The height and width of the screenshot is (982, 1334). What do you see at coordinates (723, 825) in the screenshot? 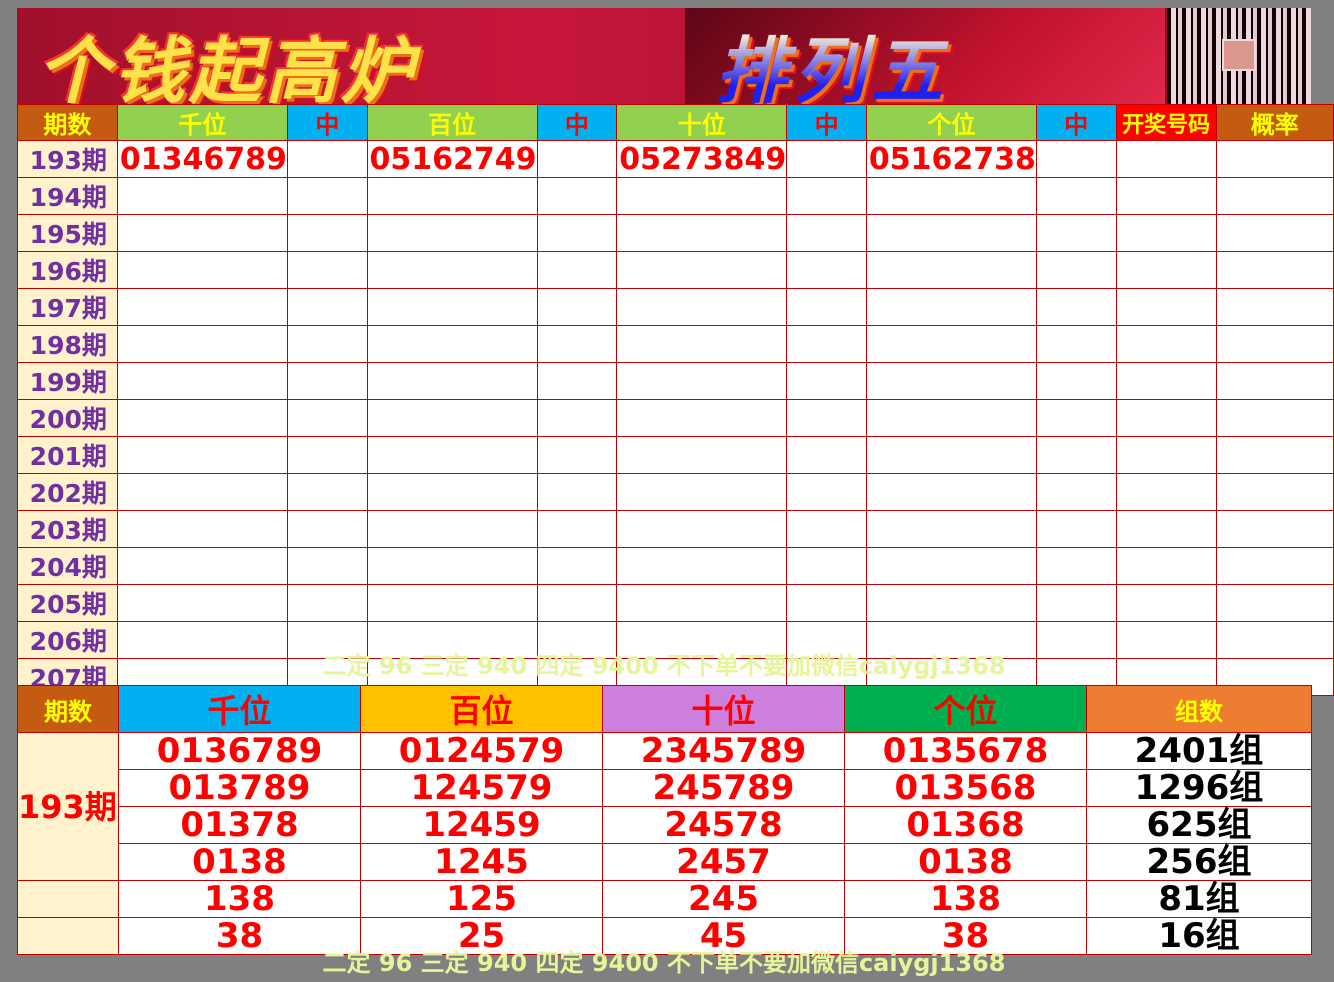
I see `digit-set-cell: 24578` at bounding box center [723, 825].